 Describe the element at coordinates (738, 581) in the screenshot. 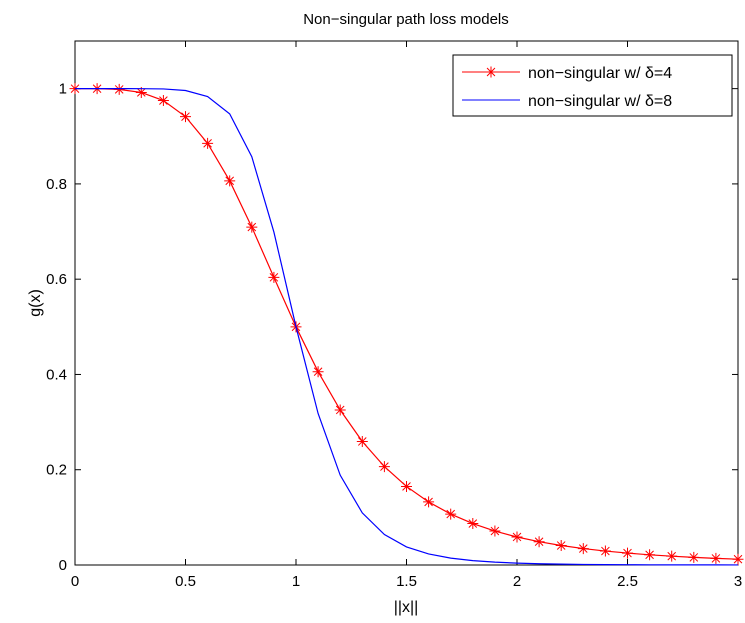

I see `x-tick-label: 3` at that location.